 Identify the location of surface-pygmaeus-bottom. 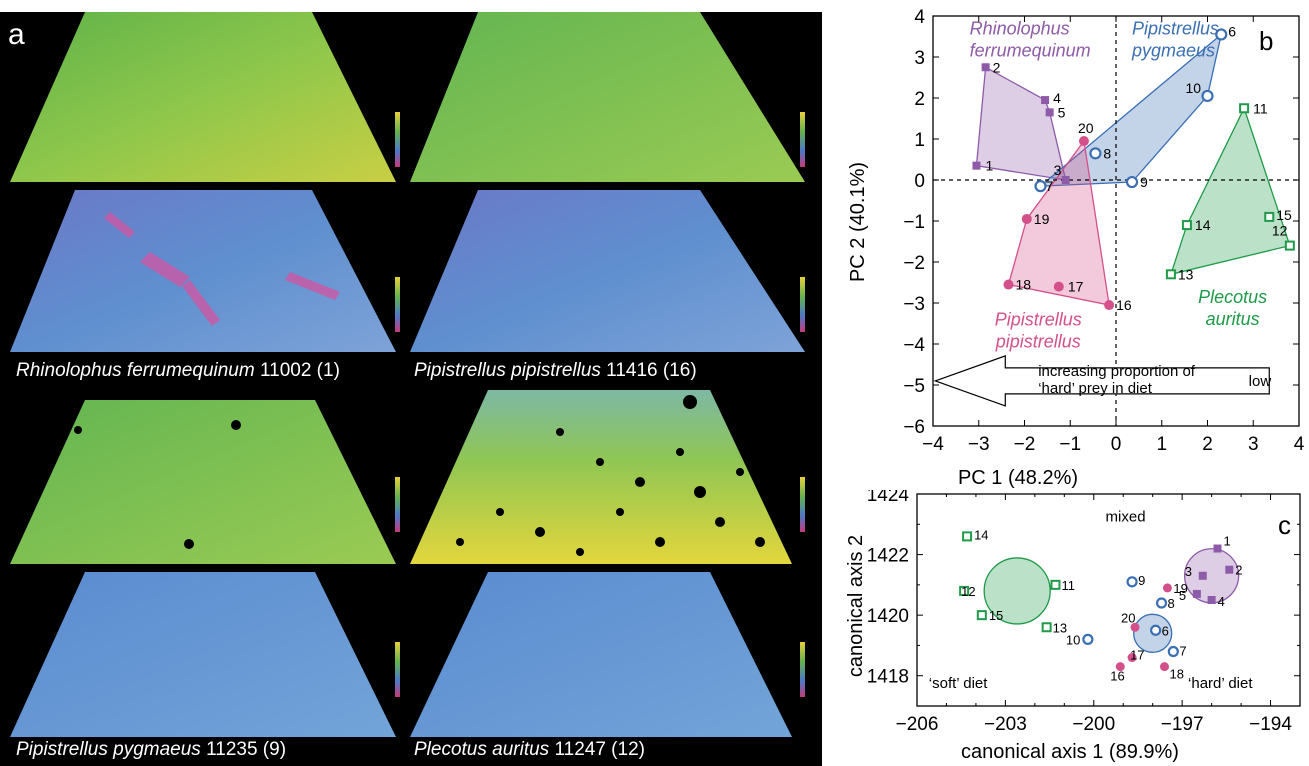
(203, 654).